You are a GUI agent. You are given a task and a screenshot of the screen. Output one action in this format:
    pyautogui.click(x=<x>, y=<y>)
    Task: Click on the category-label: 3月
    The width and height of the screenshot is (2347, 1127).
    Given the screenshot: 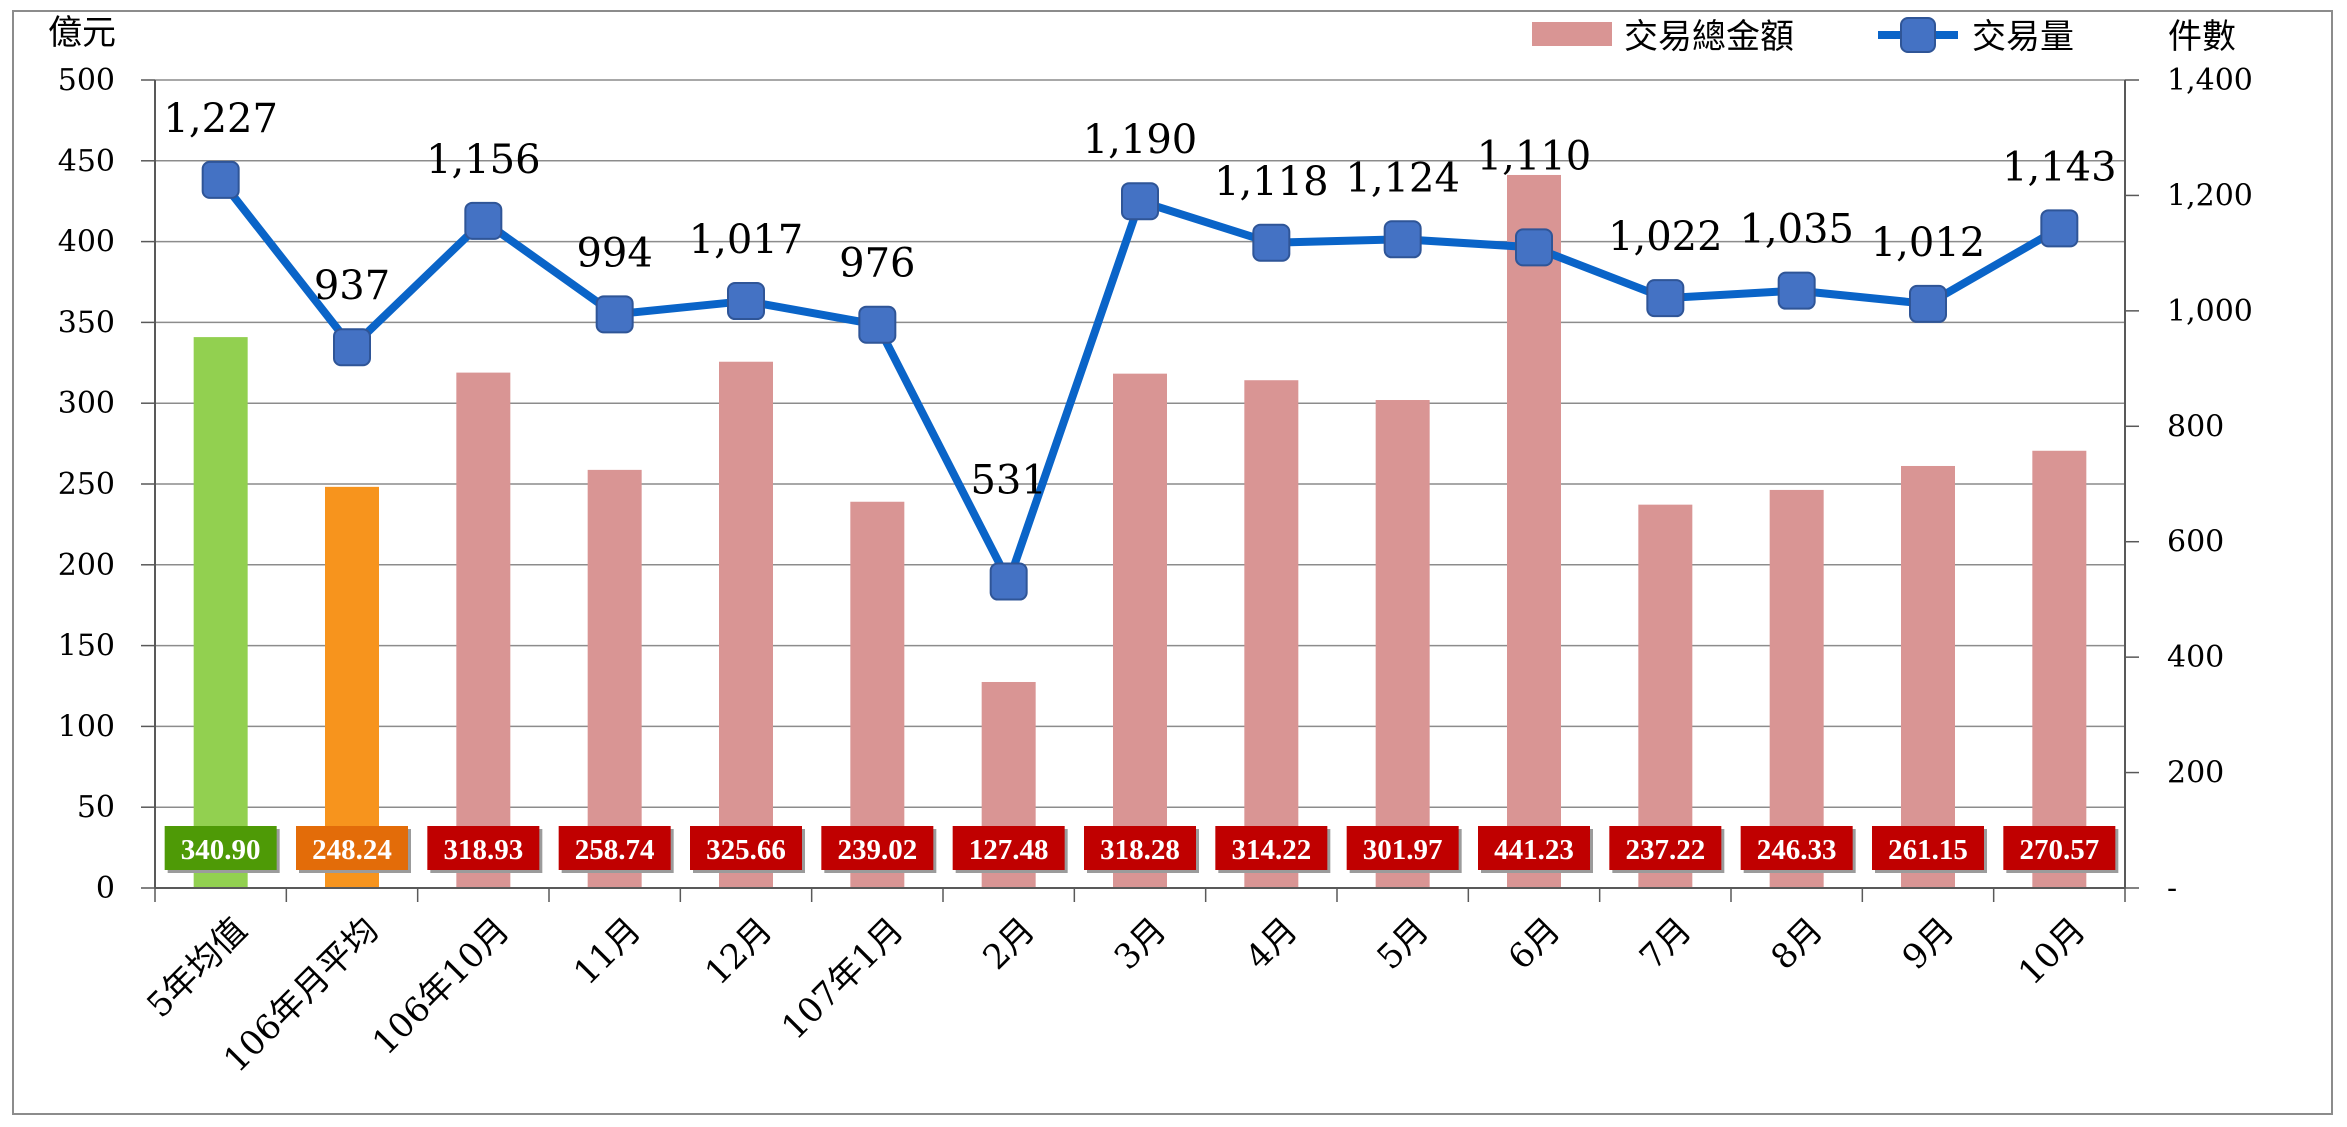 What is the action you would take?
    pyautogui.click(x=1141, y=944)
    